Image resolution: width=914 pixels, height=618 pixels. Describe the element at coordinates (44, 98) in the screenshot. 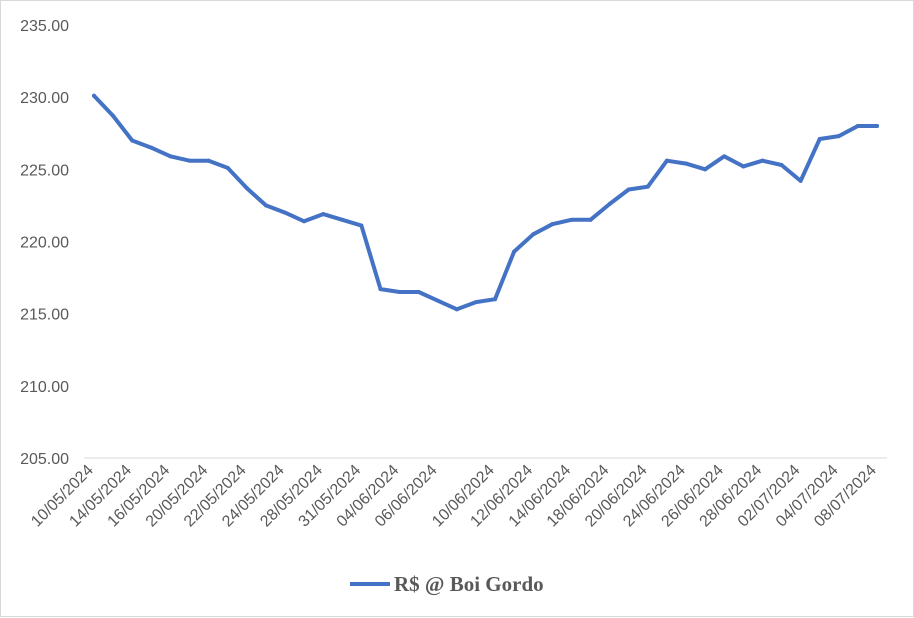

I see `y-tick-label: 230.00` at that location.